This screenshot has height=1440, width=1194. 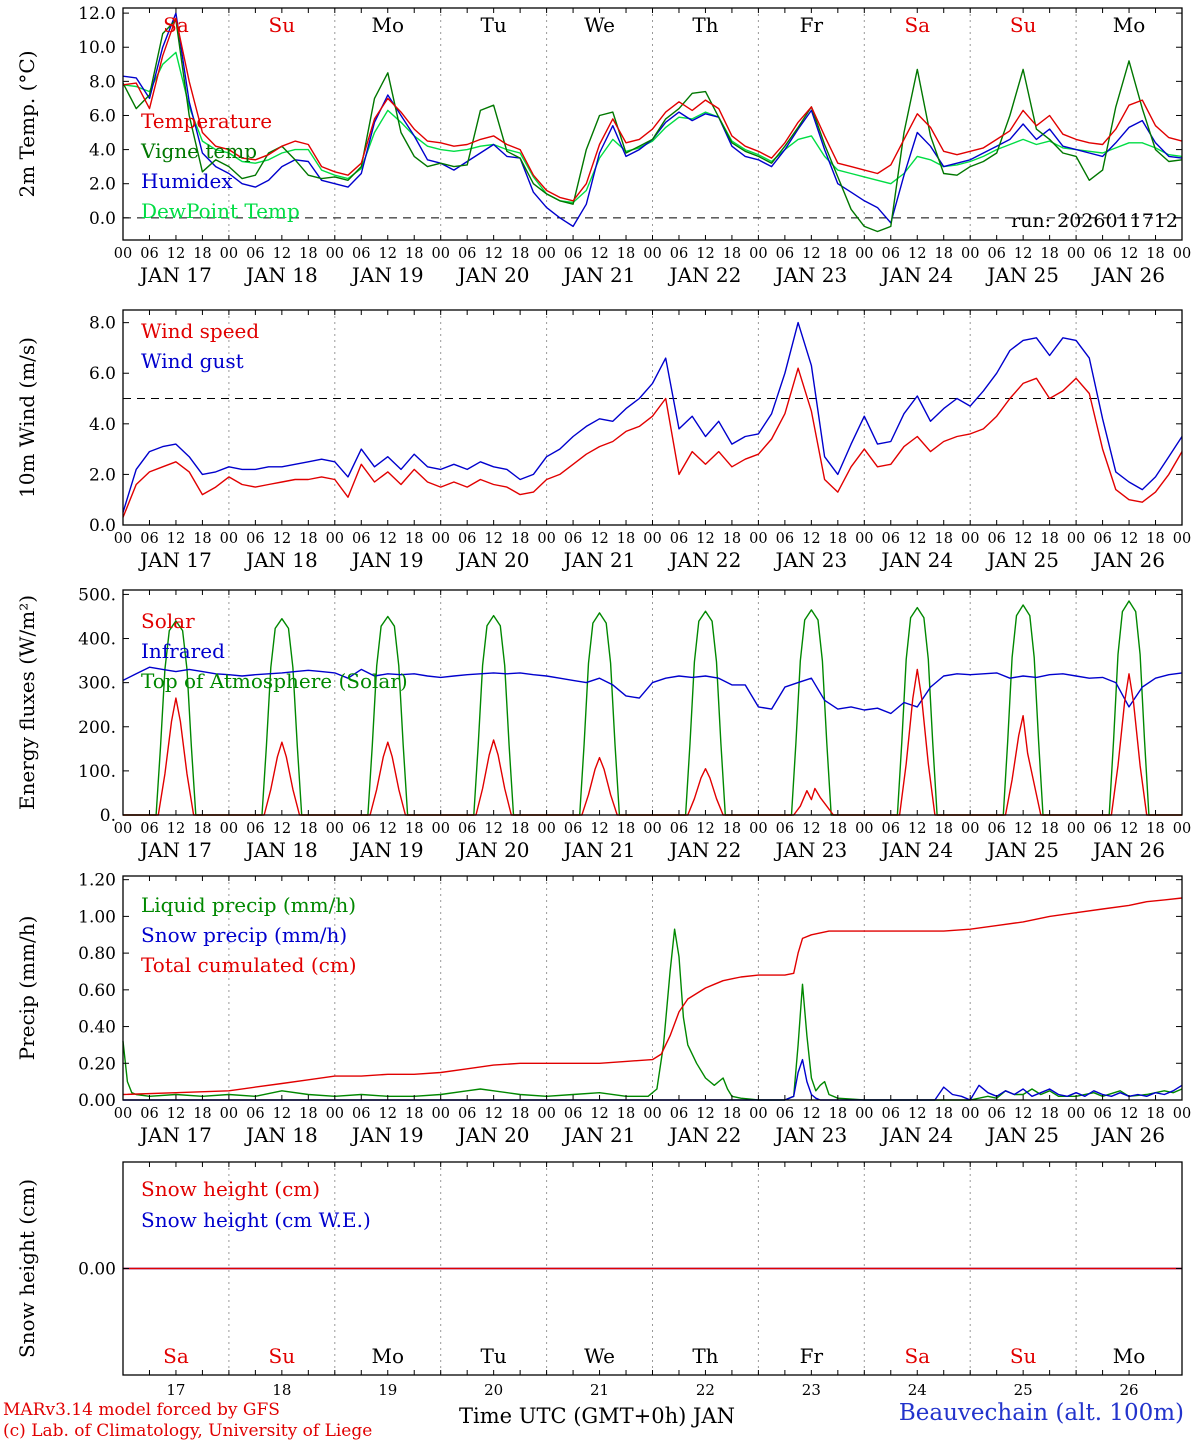 I want to click on svg-text: Top of Atmosphere (Solar), so click(x=274, y=681).